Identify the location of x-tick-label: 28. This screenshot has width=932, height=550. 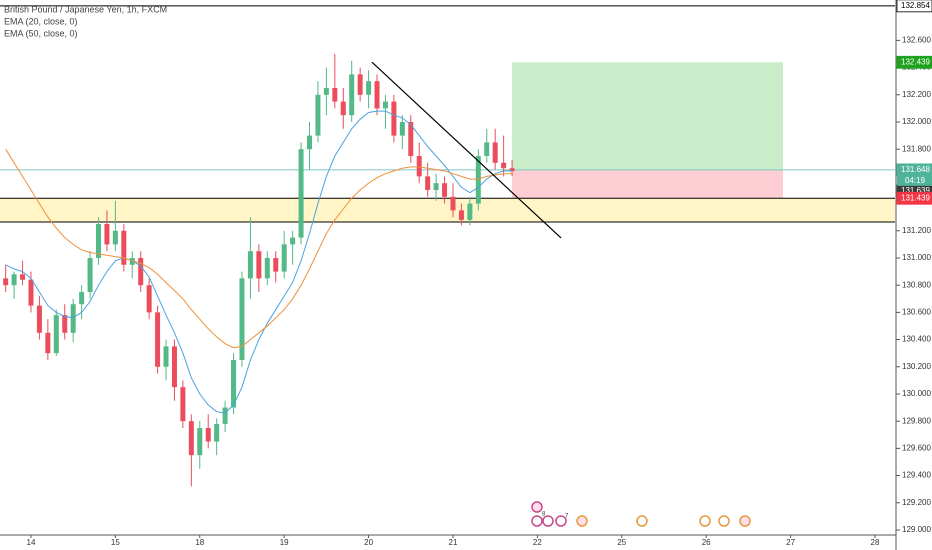
(875, 542).